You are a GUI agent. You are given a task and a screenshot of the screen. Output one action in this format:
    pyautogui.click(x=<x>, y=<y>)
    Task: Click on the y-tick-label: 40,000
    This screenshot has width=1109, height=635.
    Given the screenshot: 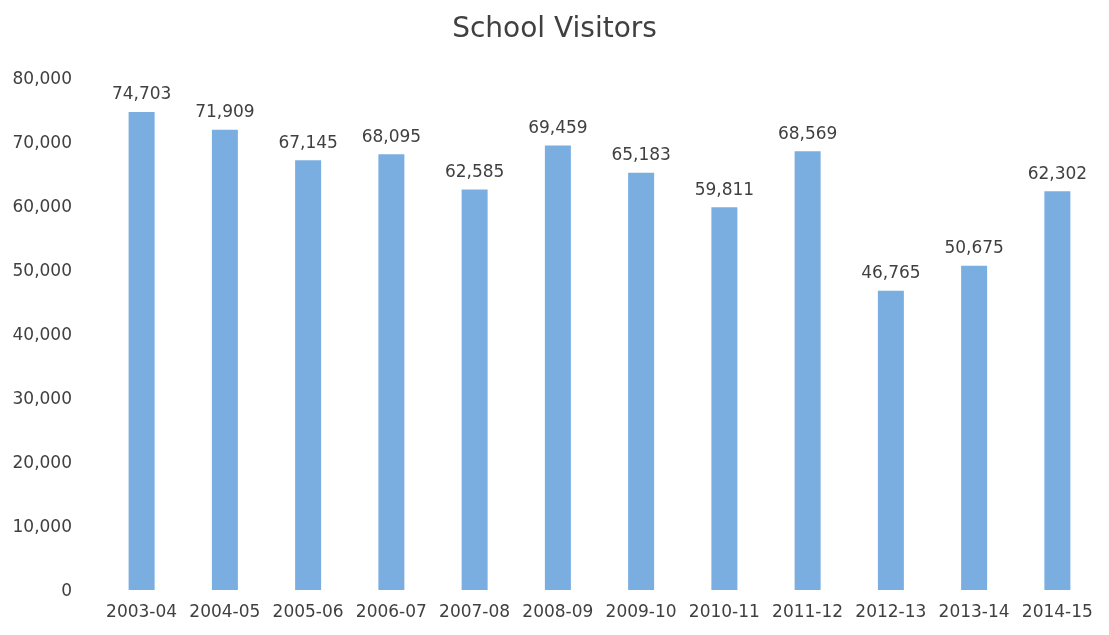 What is the action you would take?
    pyautogui.click(x=42, y=334)
    